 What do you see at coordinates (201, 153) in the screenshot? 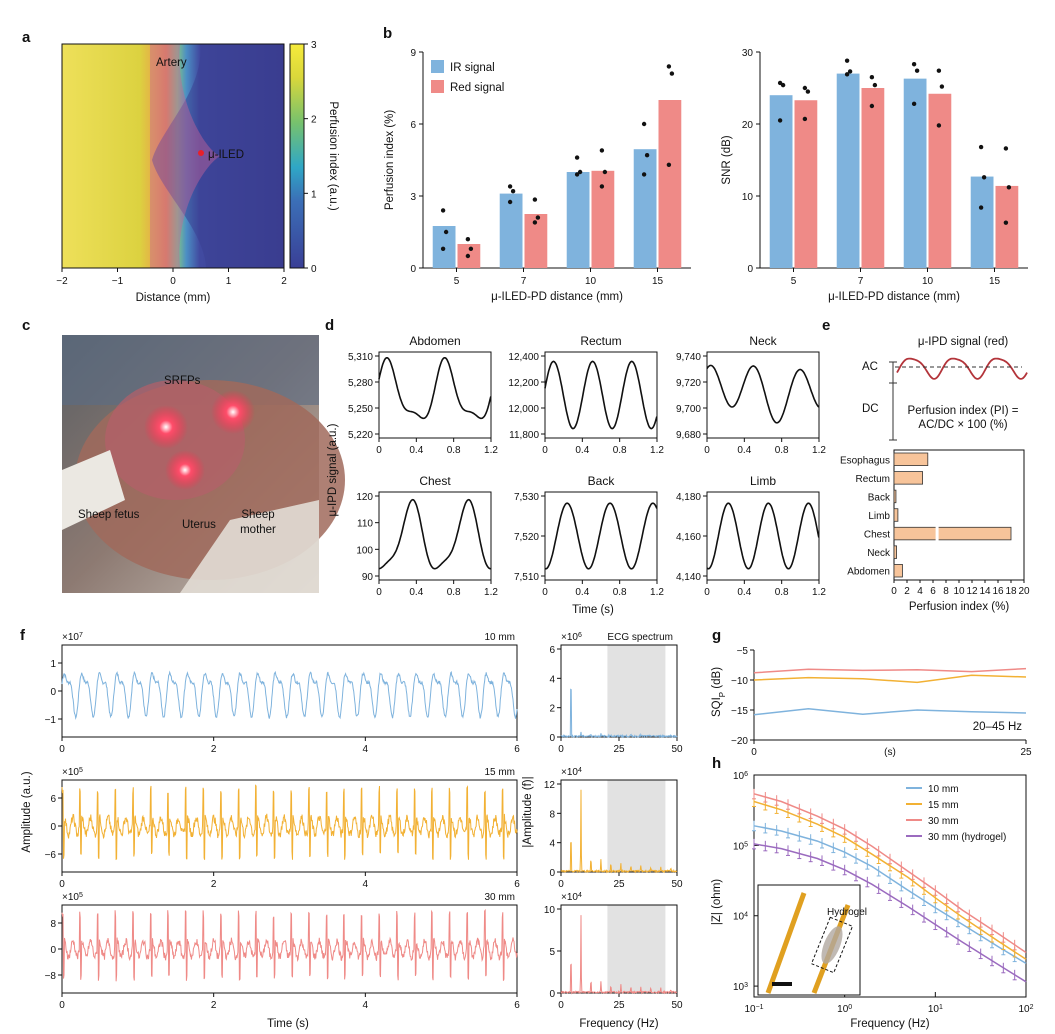
I see `led-marker` at bounding box center [201, 153].